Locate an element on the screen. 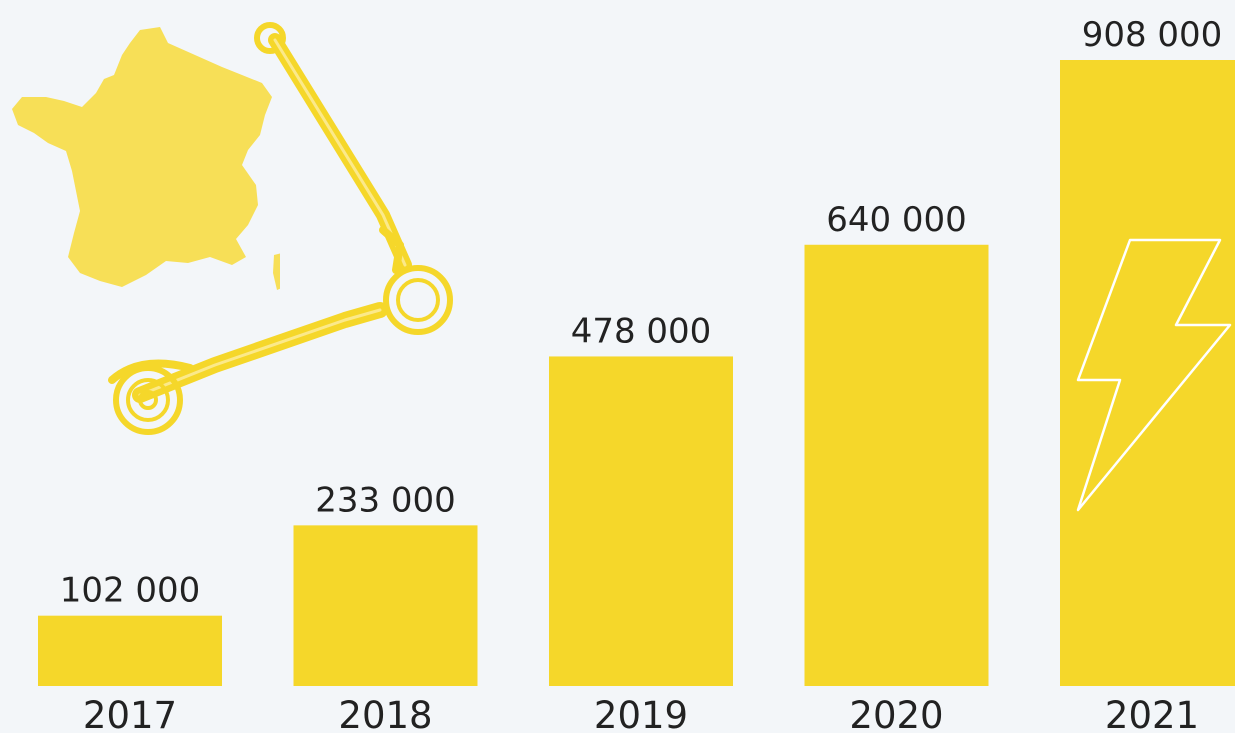 The width and height of the screenshot is (1235, 733). bar-2018 is located at coordinates (385, 605).